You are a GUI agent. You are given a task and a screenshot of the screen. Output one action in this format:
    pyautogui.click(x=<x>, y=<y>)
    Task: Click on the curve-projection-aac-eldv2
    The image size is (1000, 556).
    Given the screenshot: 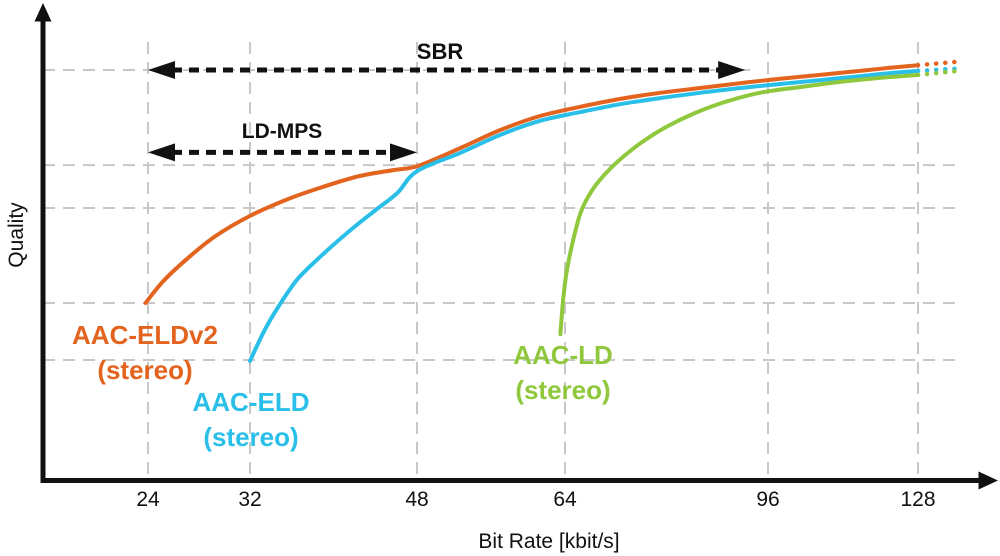 What is the action you would take?
    pyautogui.click(x=938, y=63)
    